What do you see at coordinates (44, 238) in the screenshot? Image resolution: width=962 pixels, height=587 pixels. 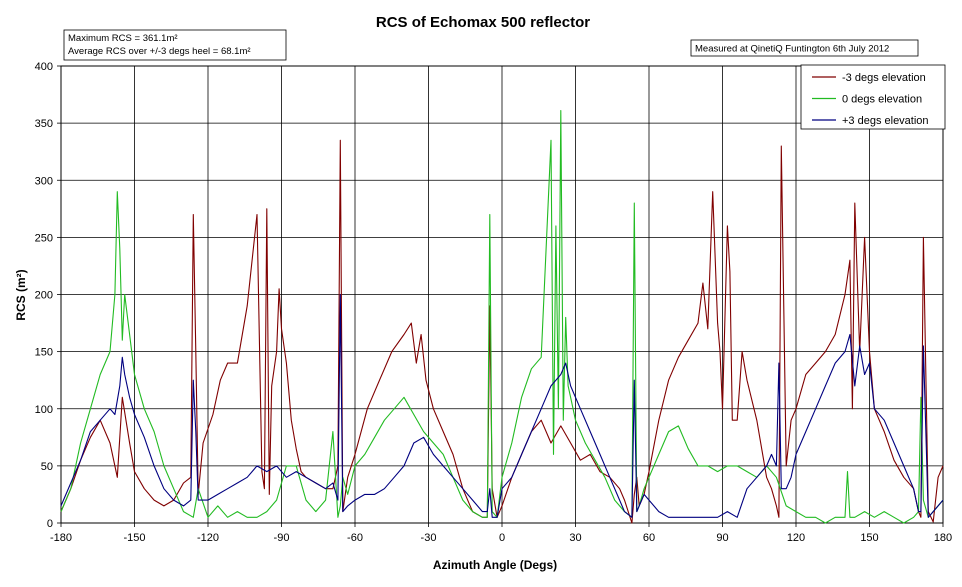 I see `y-tick-label: 250` at bounding box center [44, 238].